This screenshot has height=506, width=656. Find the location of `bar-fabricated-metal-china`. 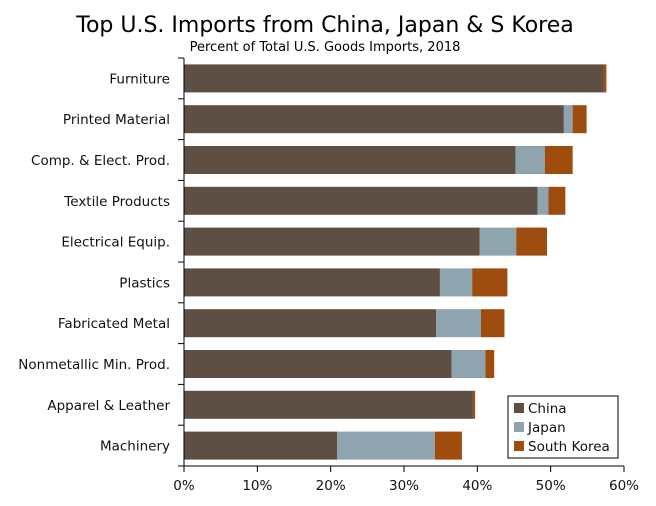

bar-fabricated-metal-china is located at coordinates (310, 323).